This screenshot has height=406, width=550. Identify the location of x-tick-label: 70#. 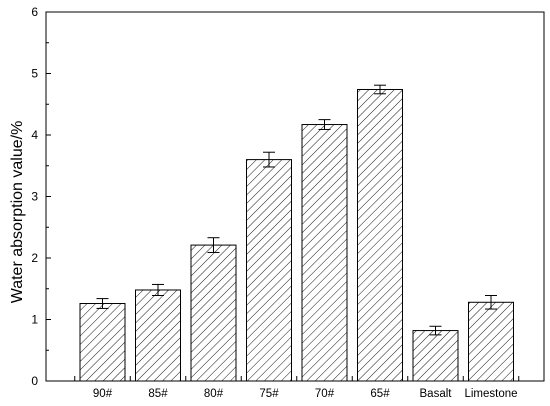
(325, 394).